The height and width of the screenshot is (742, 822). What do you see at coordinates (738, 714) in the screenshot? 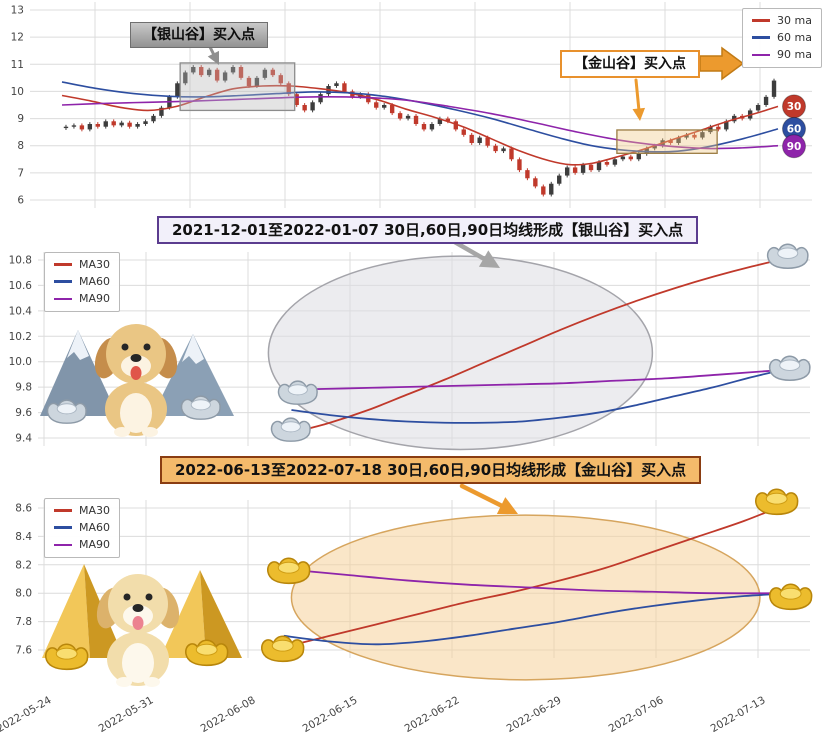
I see `svg-text: 2022-07-13` at bounding box center [738, 714].